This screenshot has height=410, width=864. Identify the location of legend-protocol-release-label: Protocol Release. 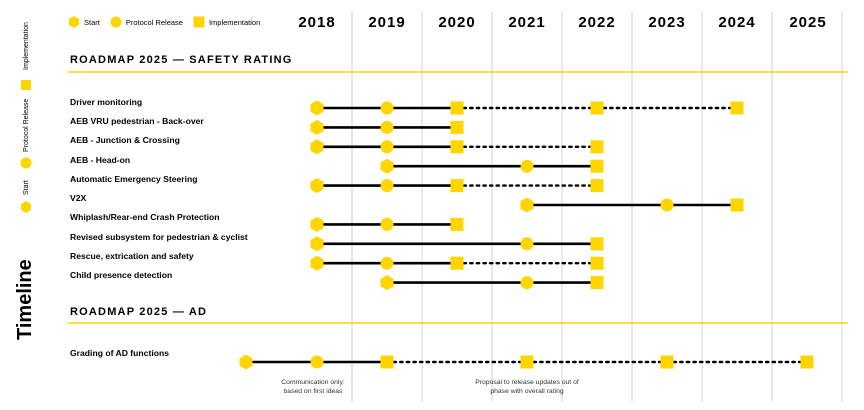
(154, 22).